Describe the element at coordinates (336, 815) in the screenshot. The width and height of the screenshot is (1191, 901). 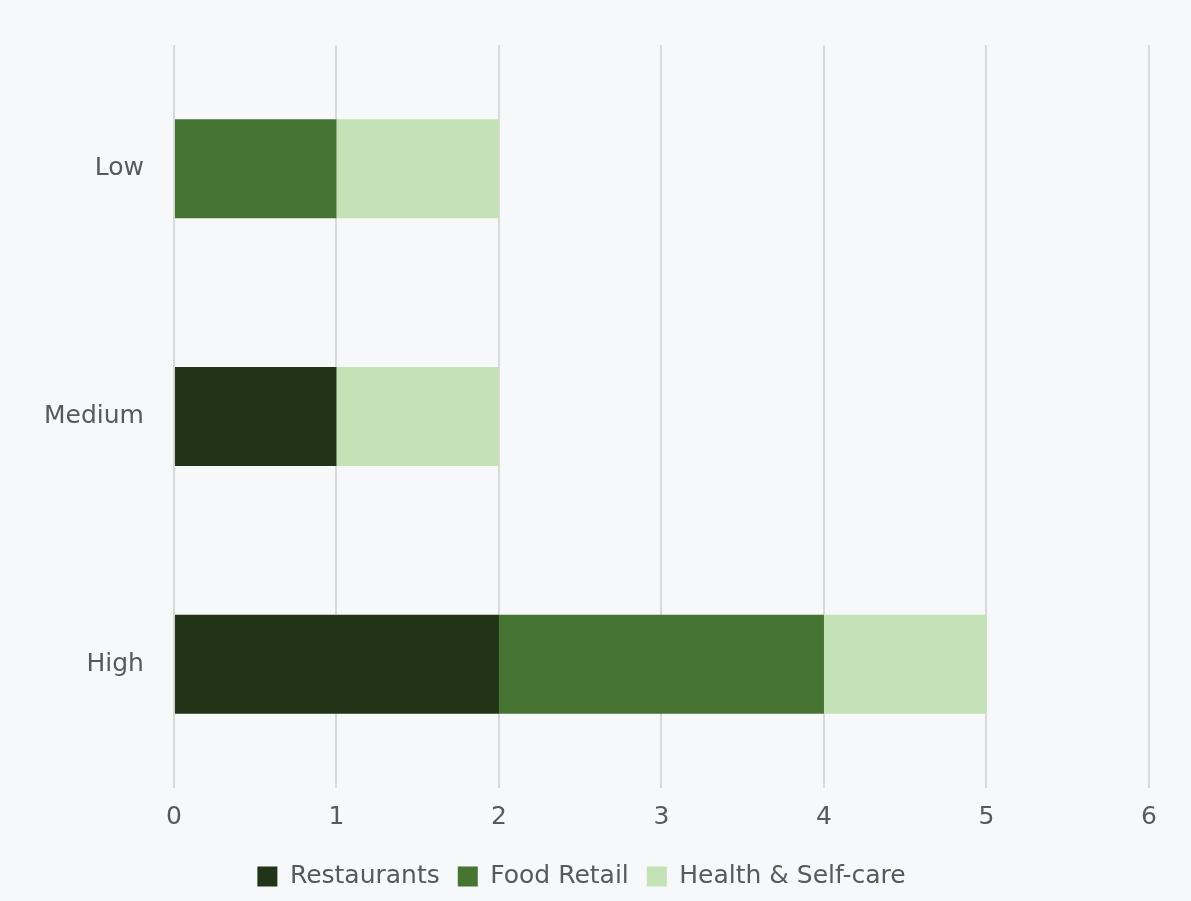
I see `x-tick-label: 1` at that location.